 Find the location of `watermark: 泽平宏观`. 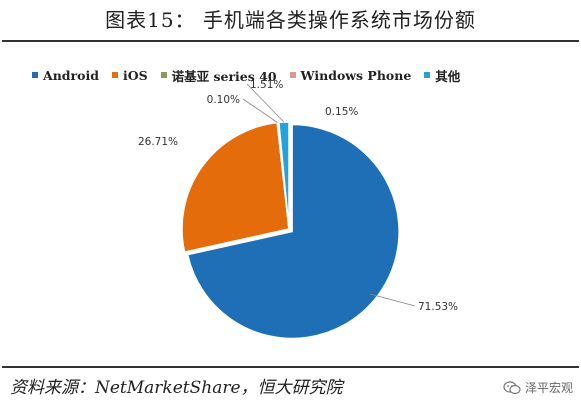

watermark: 泽平宏观 is located at coordinates (538, 387).